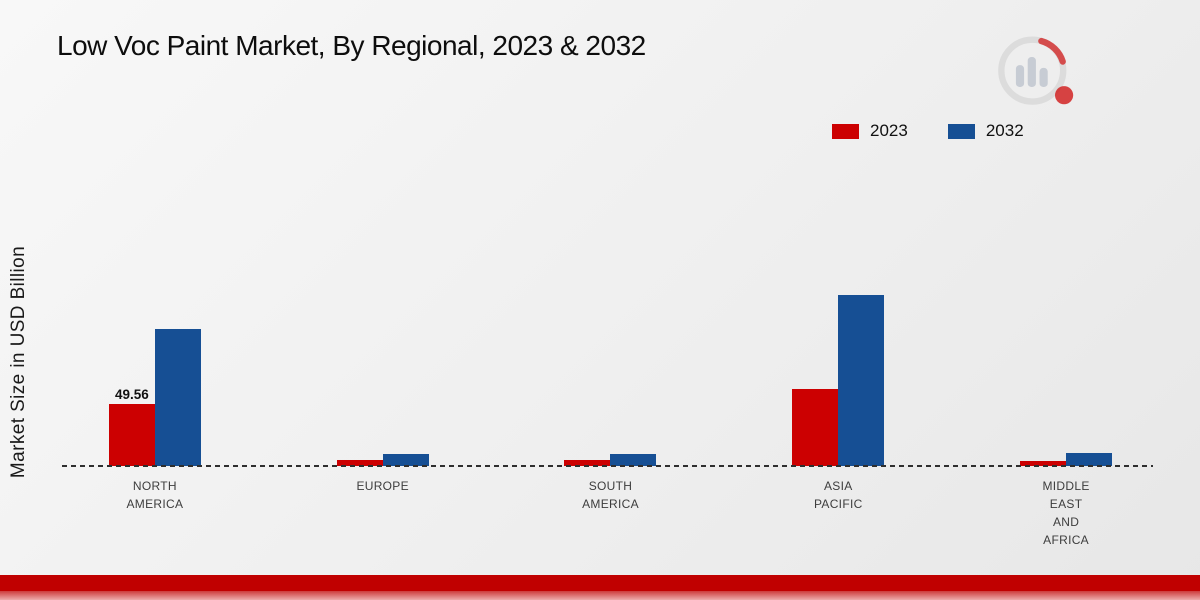  I want to click on market-research-future-logo, so click(1036, 70).